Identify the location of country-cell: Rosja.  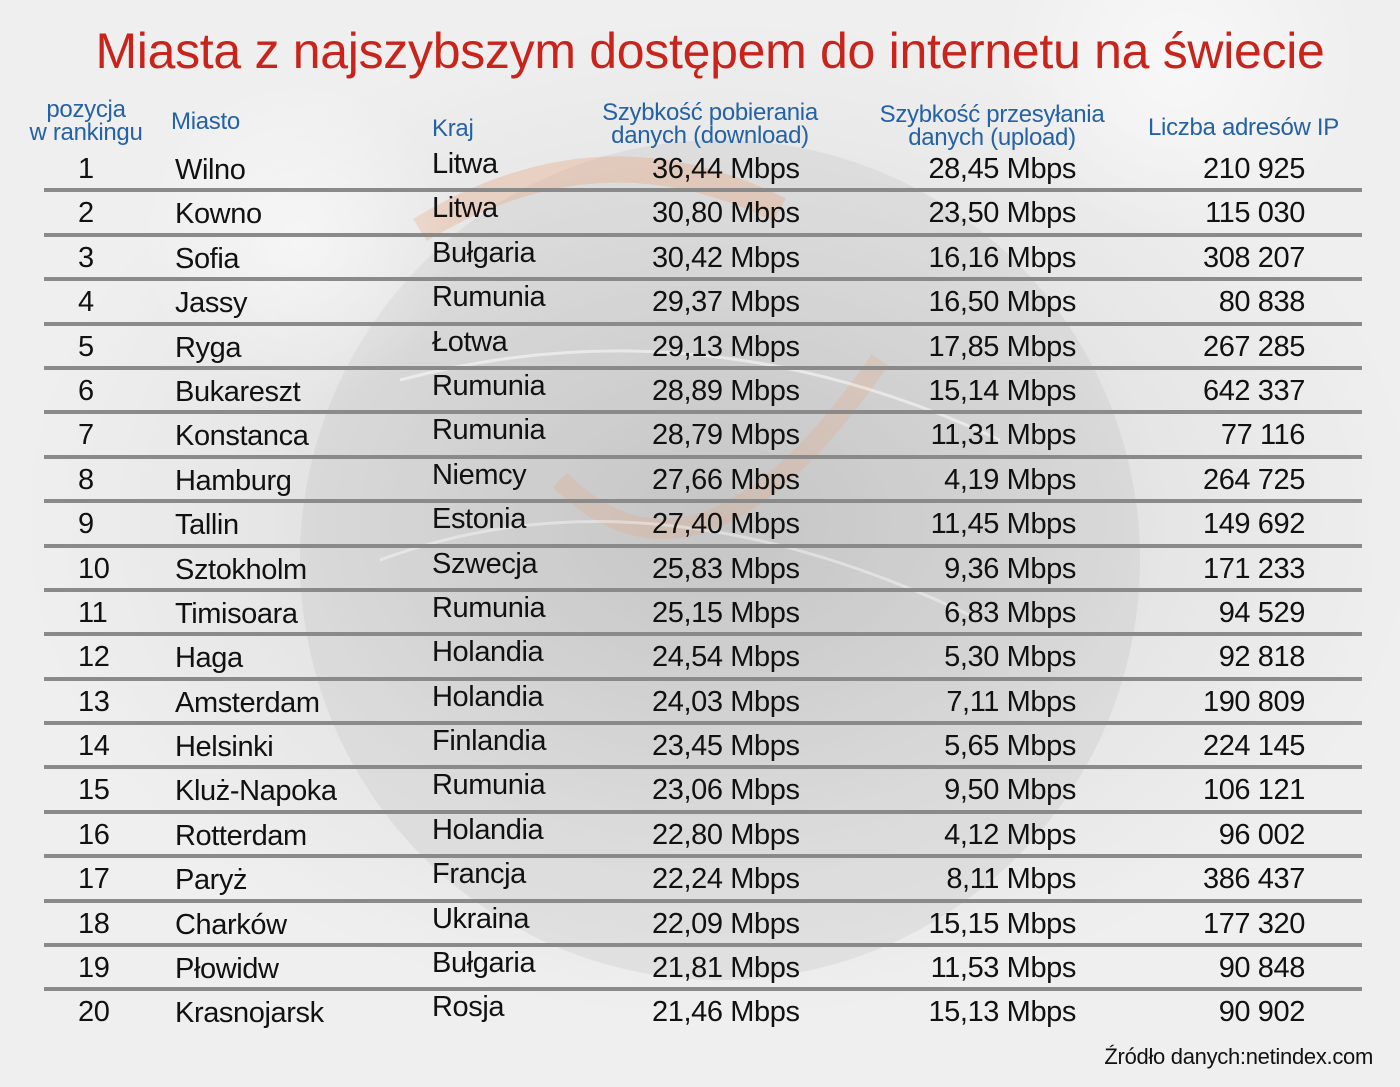
(468, 1007).